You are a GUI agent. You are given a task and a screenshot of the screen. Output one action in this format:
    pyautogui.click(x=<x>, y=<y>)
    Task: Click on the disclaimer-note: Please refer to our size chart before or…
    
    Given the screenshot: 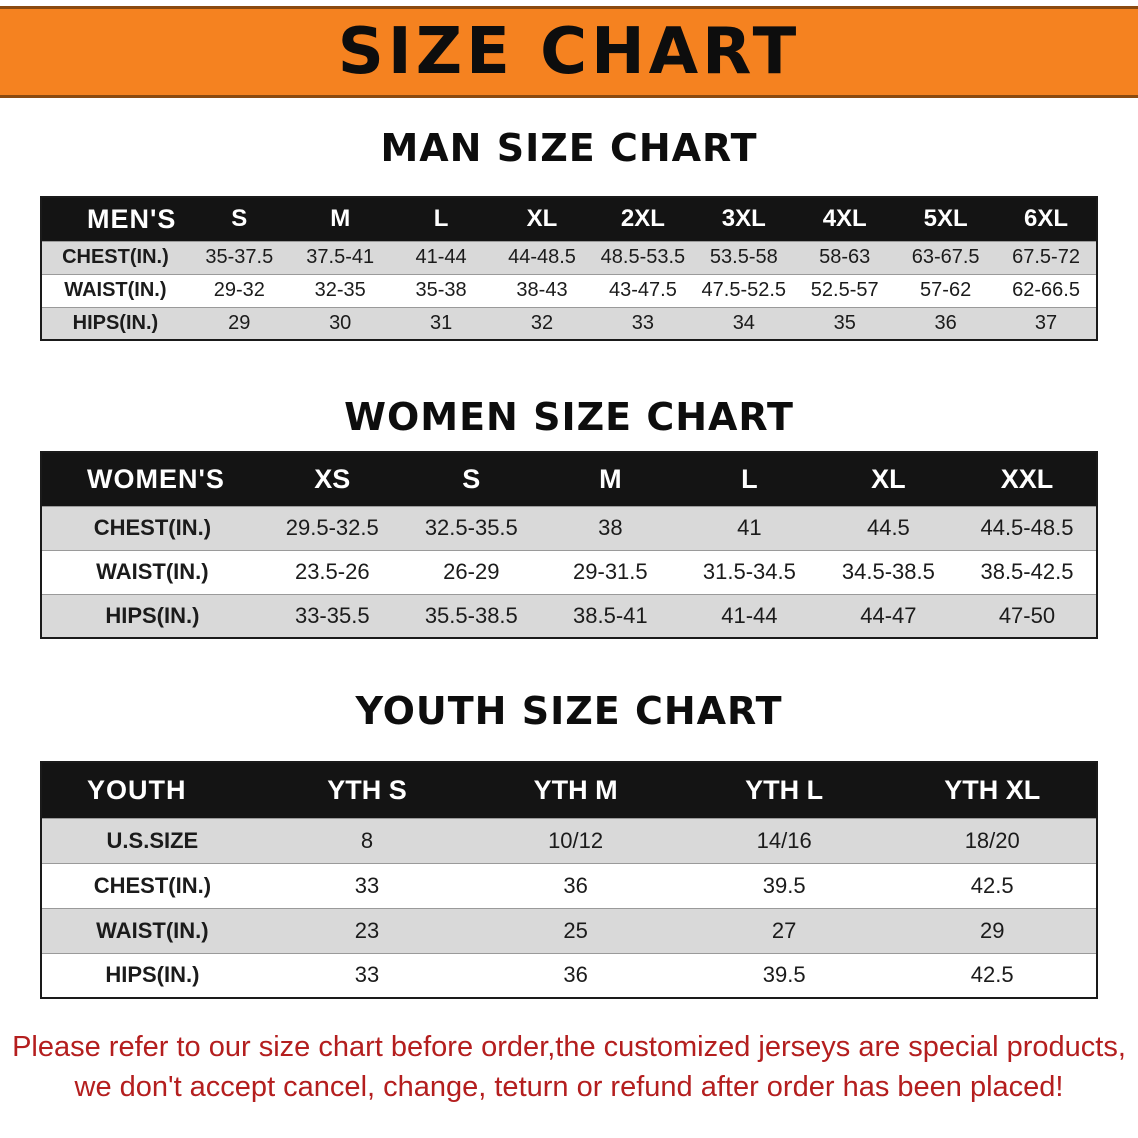 What is the action you would take?
    pyautogui.click(x=569, y=1067)
    